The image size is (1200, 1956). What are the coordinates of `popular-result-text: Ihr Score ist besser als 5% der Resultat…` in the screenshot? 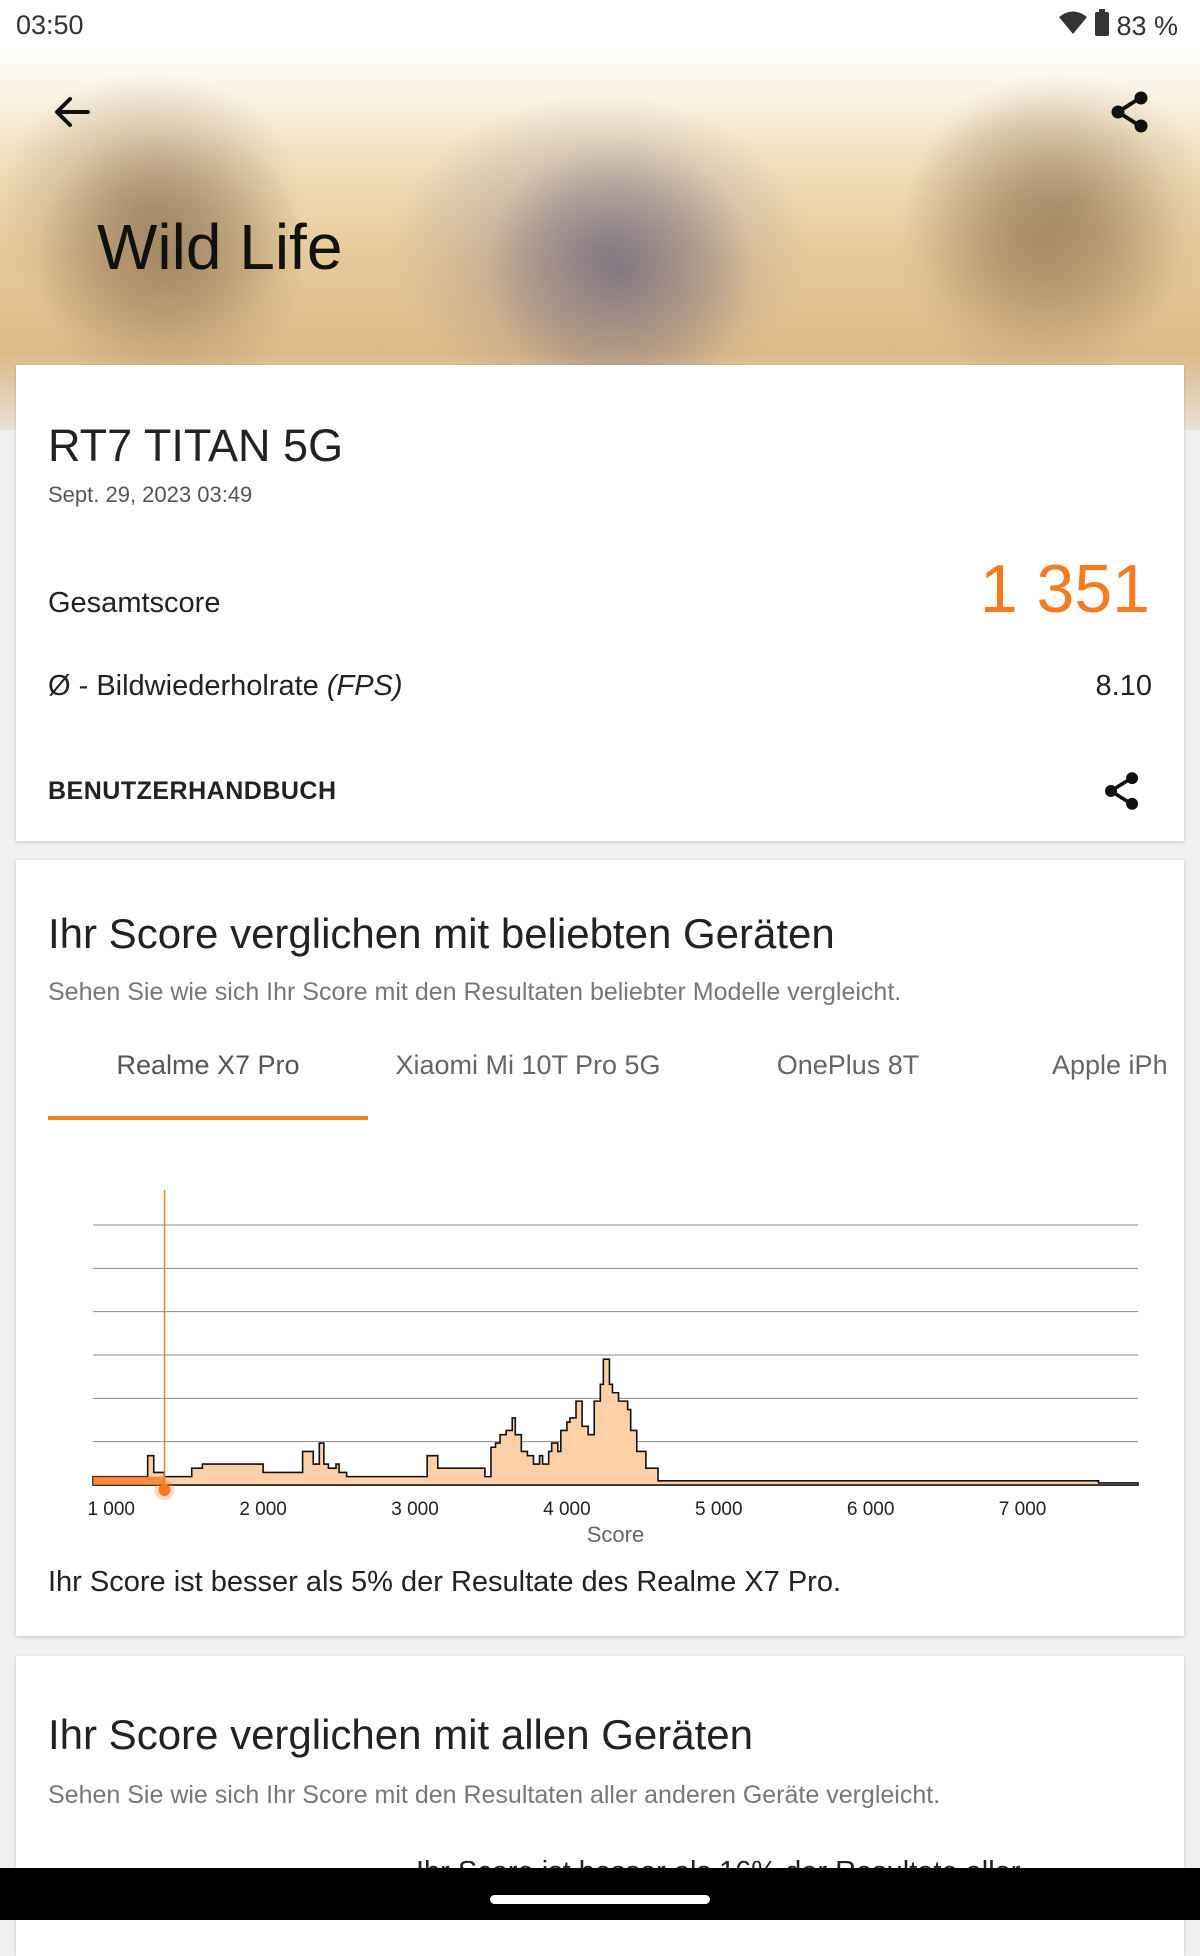 It's located at (445, 1582).